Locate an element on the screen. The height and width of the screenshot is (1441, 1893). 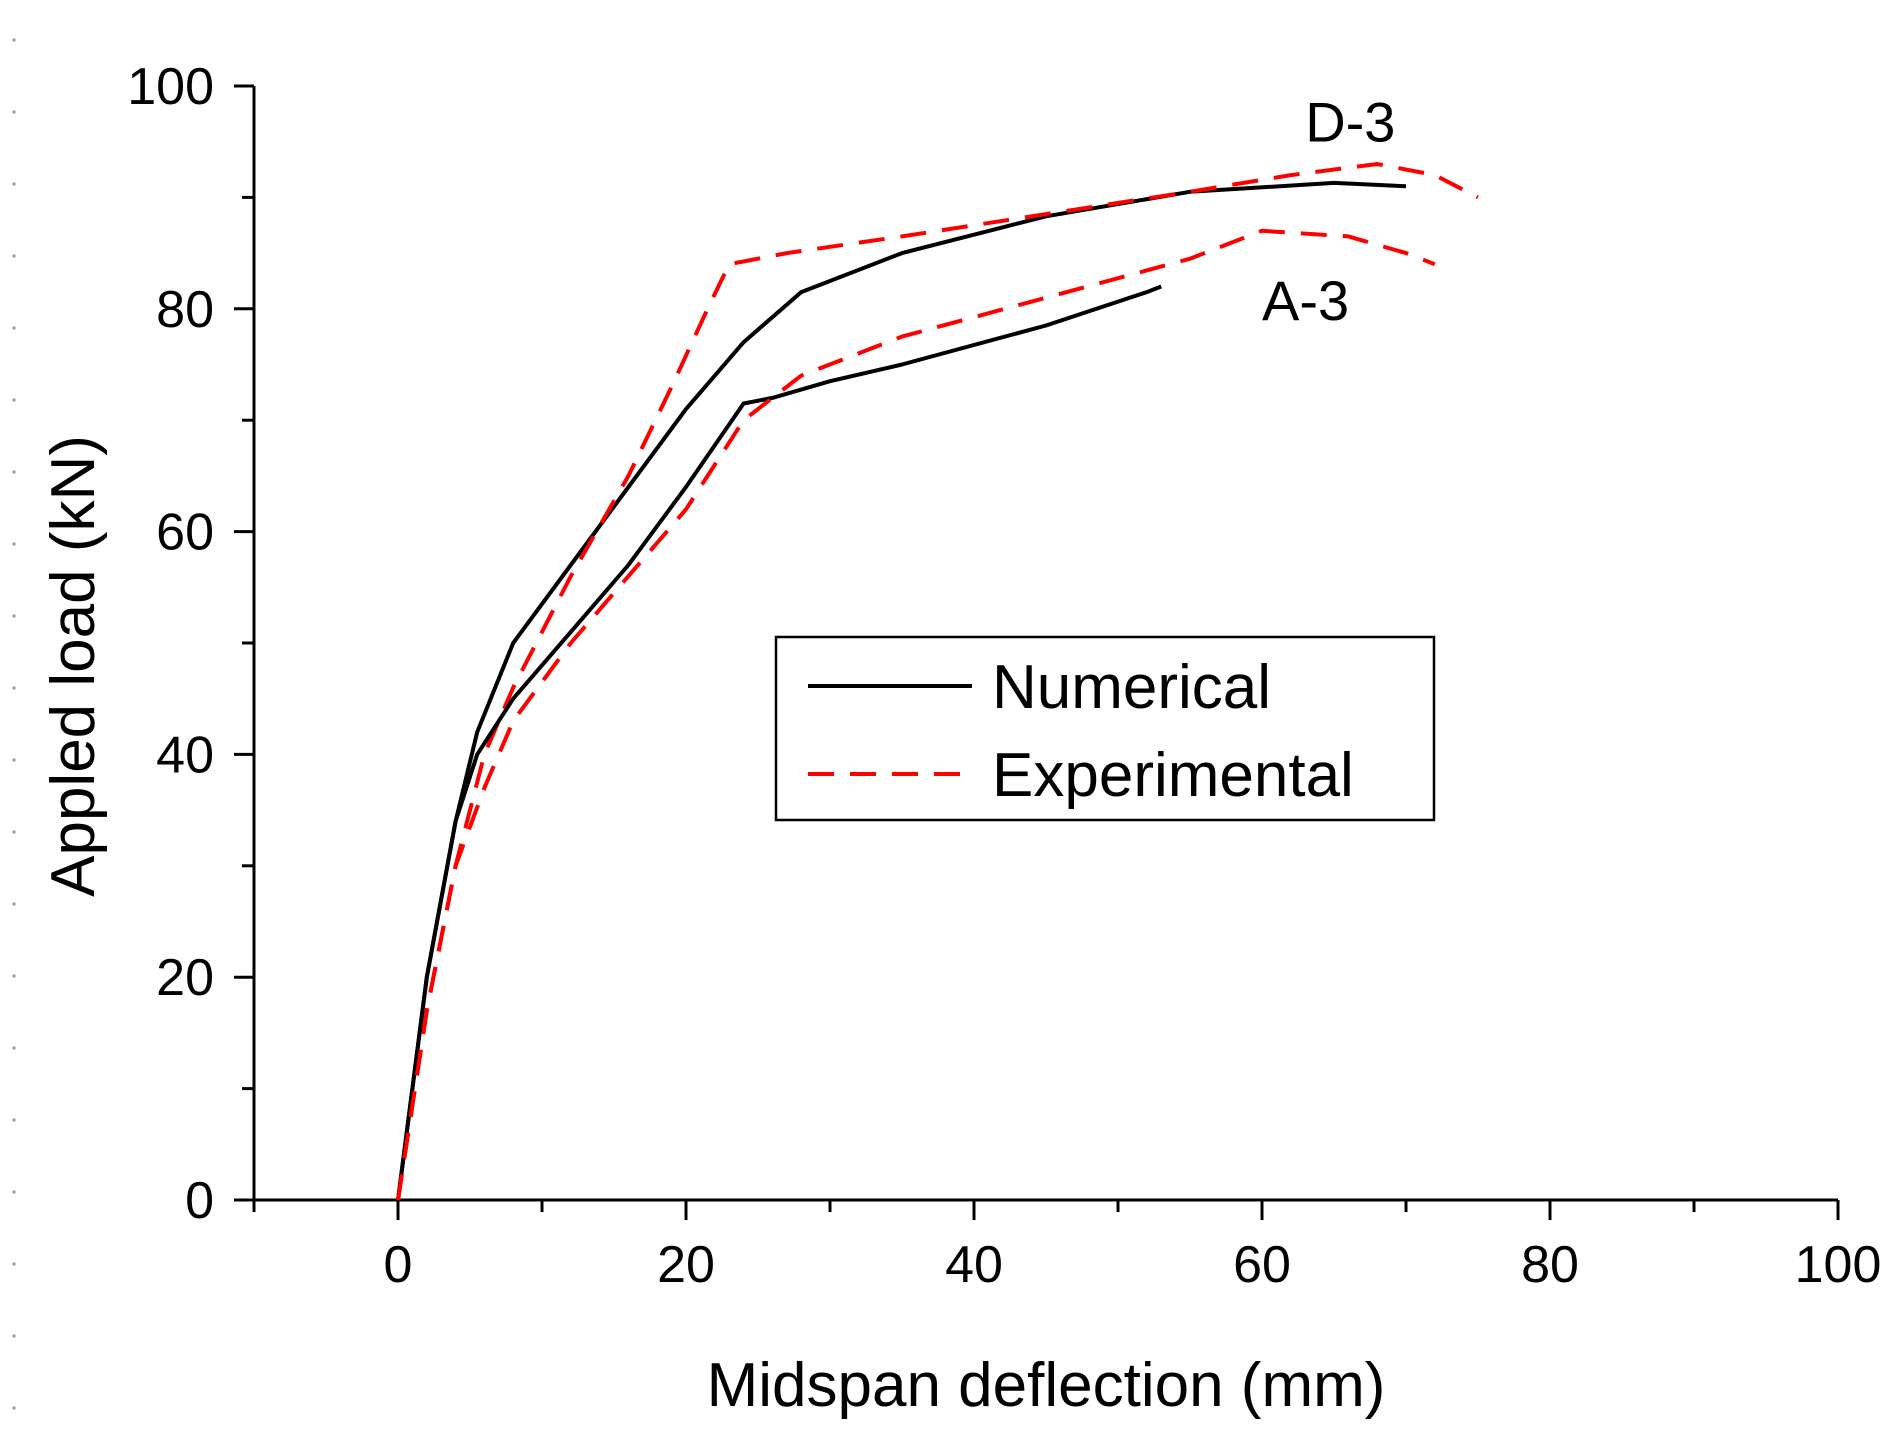
y-ticks: 0 20 40 60 80 100 is located at coordinates (190, 644).